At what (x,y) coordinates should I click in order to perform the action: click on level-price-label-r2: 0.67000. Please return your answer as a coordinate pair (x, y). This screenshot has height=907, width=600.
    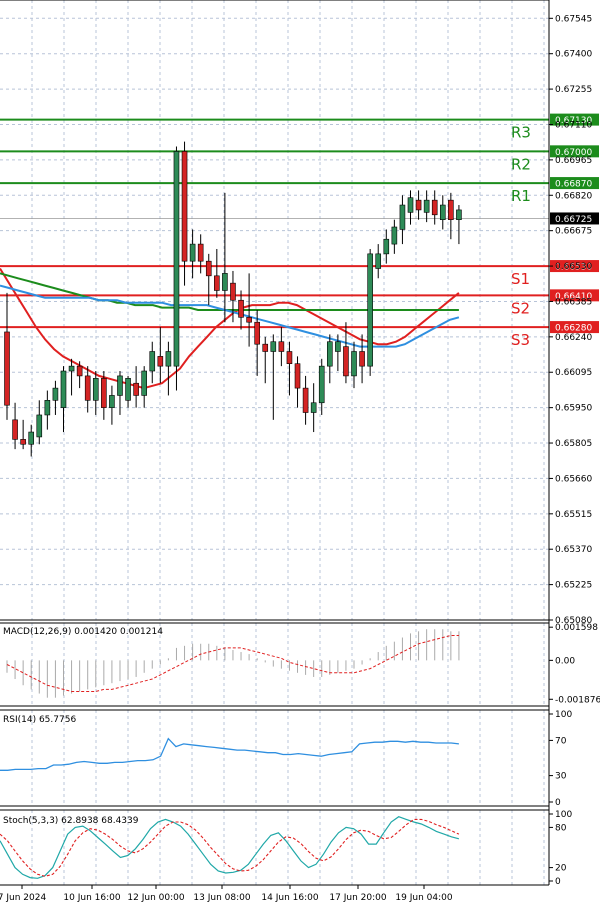
    Looking at the image, I should click on (573, 153).